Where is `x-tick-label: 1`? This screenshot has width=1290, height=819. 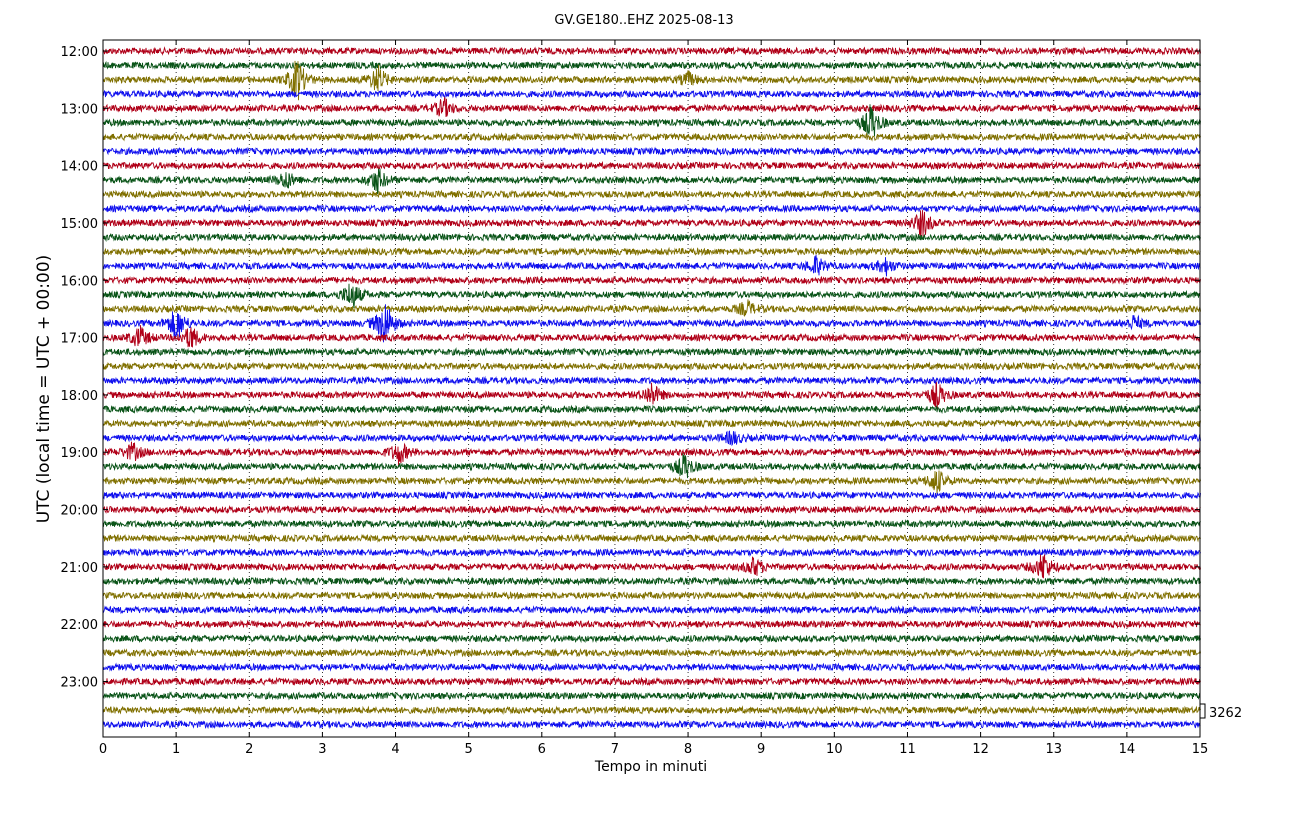 x-tick-label: 1 is located at coordinates (176, 749).